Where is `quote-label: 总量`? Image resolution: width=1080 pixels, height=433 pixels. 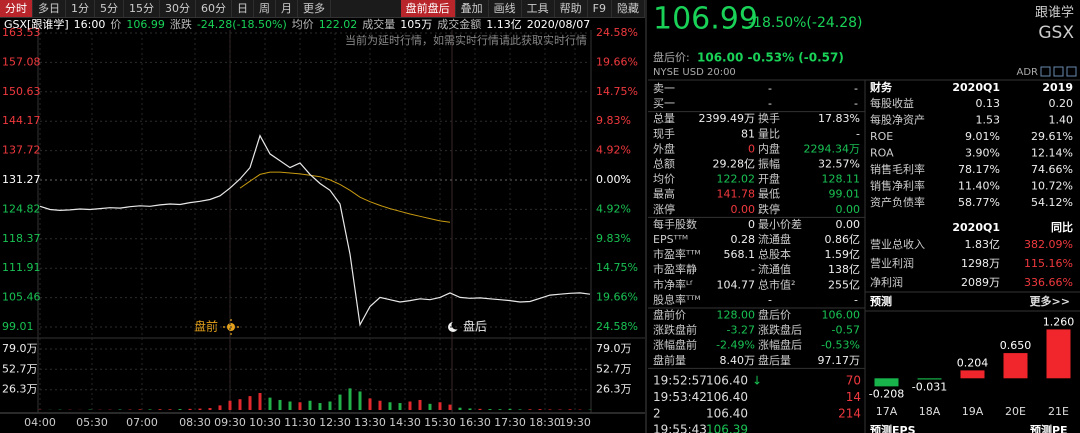 quote-label: 总量 is located at coordinates (664, 118).